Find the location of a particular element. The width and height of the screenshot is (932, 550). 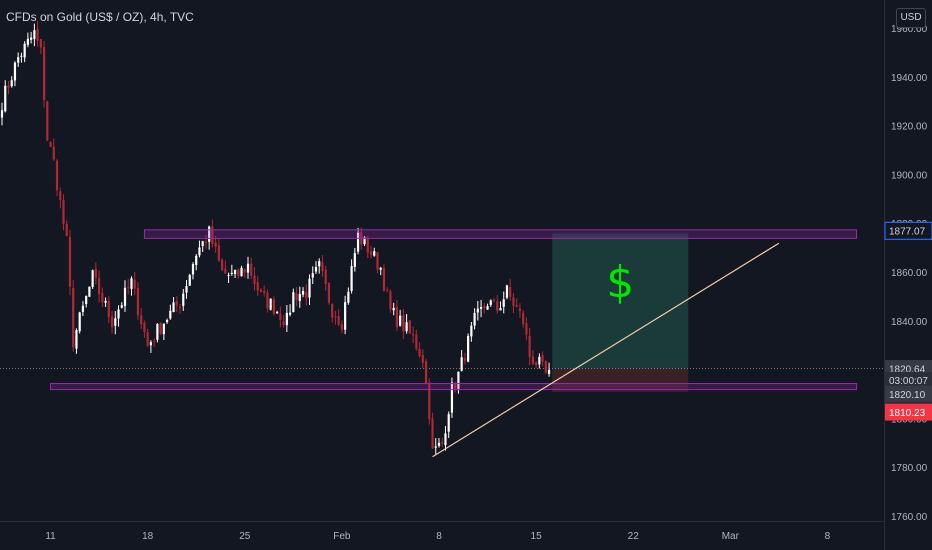

symbol-title: CFDs on Gold (US$ / OZ), 4h, TVC is located at coordinates (100, 17).